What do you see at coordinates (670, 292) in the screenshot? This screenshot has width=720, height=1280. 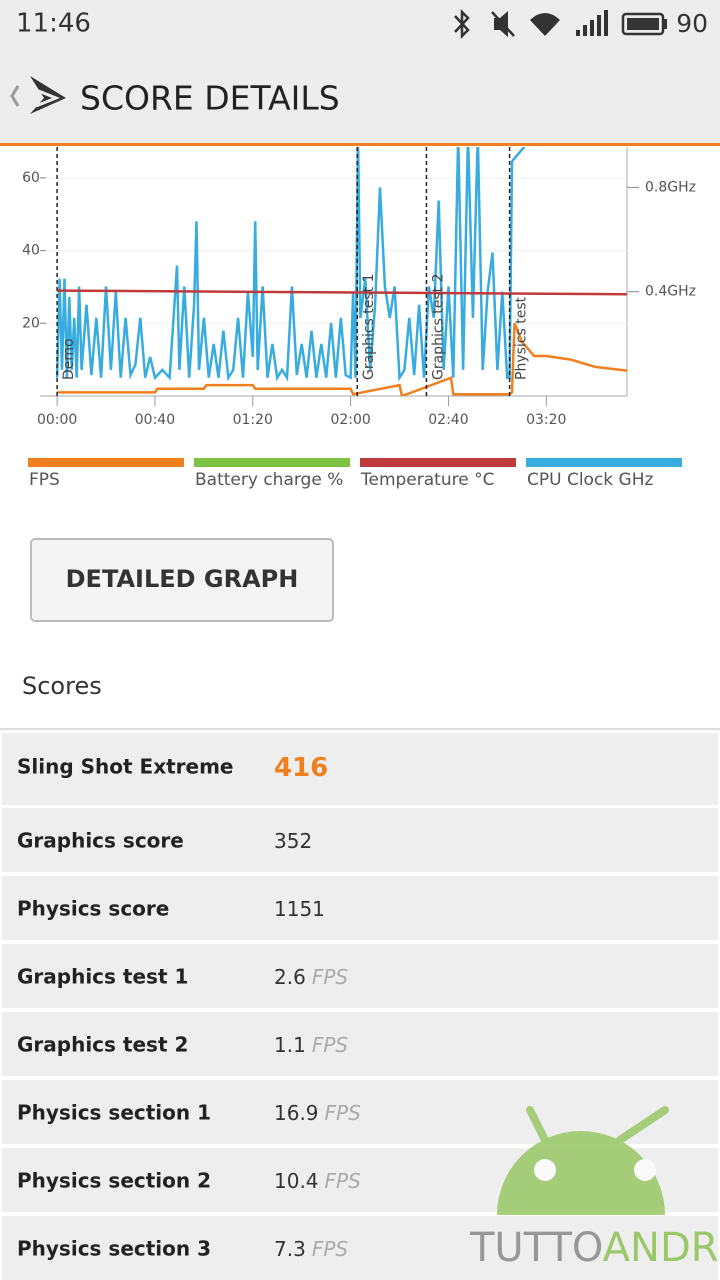 I see `y2-tick-label: 0.4GHz` at bounding box center [670, 292].